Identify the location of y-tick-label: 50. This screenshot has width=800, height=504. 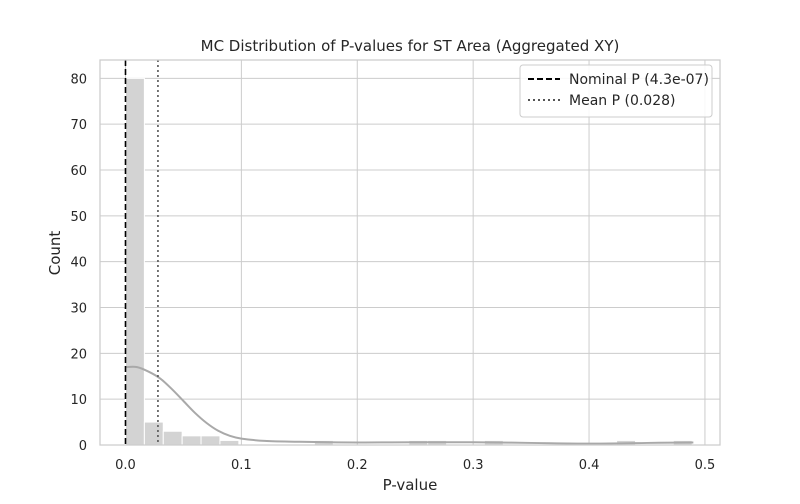
(78, 217).